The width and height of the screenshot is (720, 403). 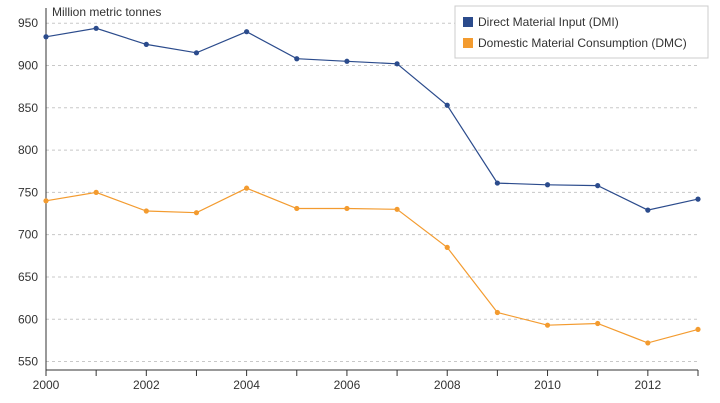 I want to click on x-tick-label: 2000, so click(x=46, y=385).